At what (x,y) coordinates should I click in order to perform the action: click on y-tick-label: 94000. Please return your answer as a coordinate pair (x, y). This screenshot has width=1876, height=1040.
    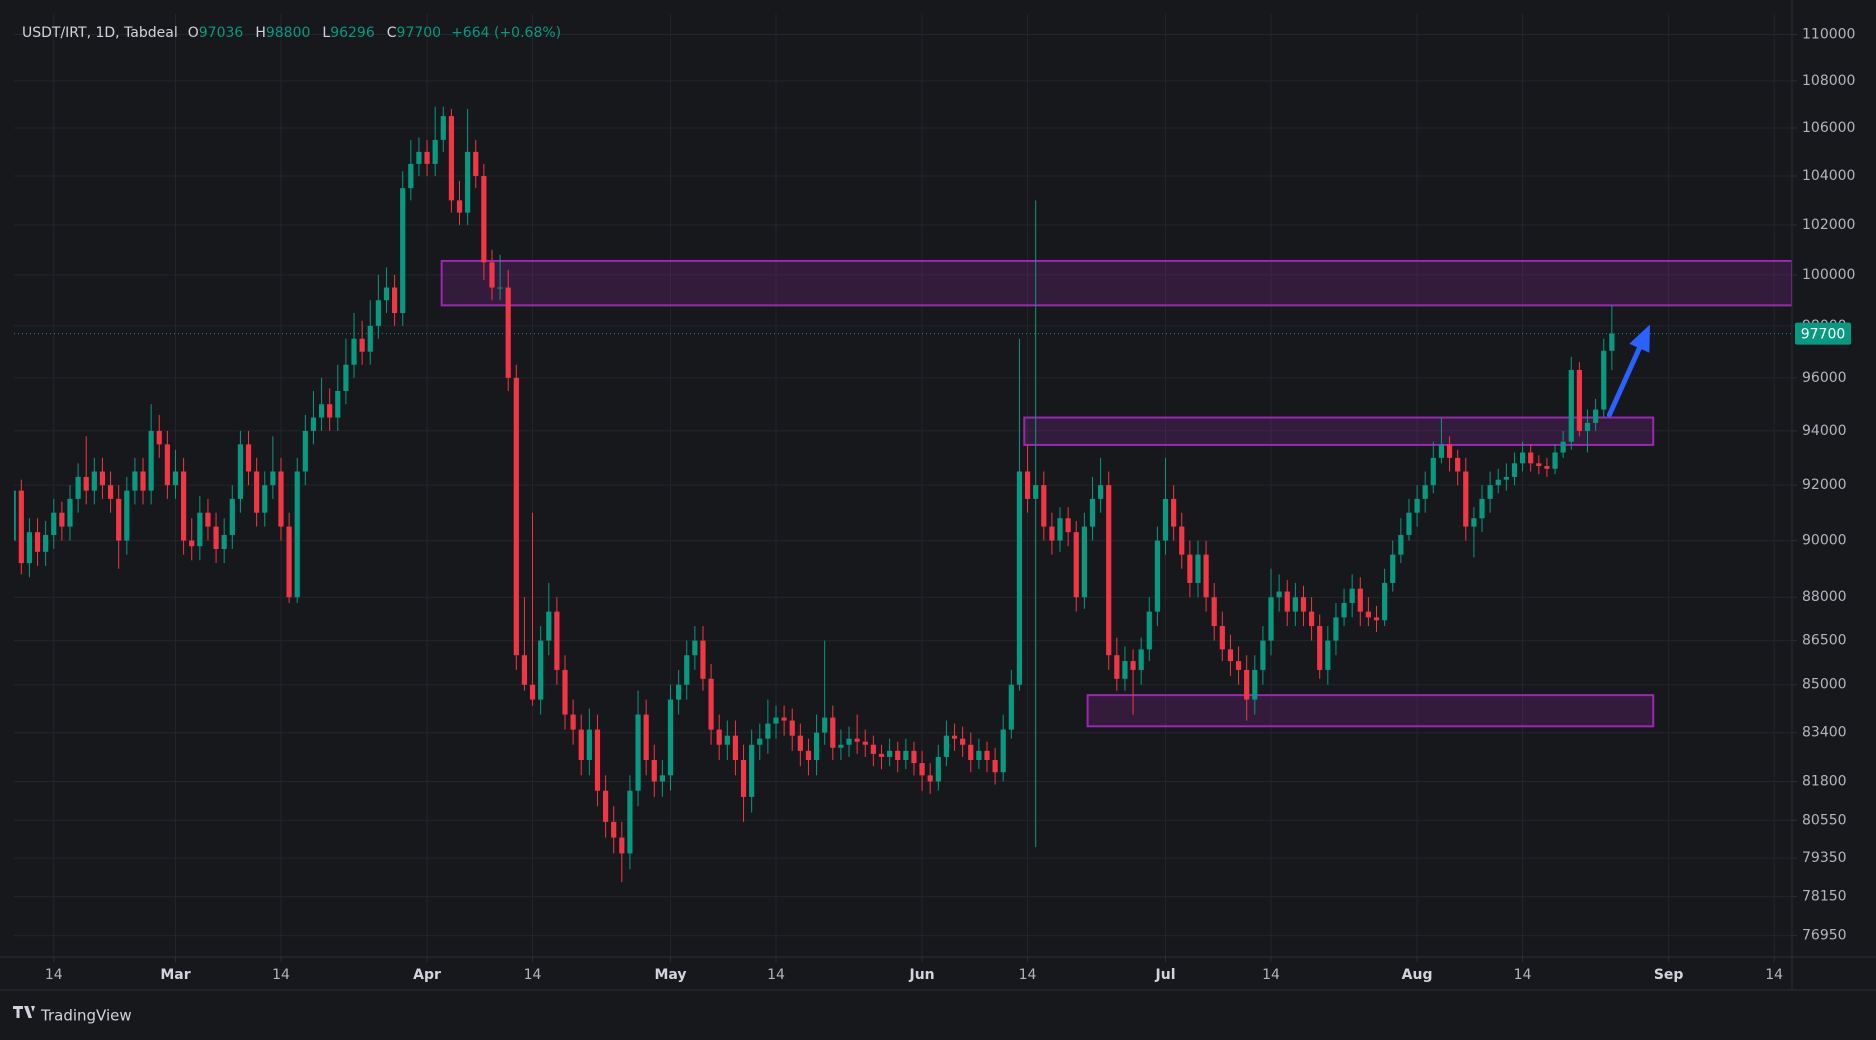
    Looking at the image, I should click on (1824, 431).